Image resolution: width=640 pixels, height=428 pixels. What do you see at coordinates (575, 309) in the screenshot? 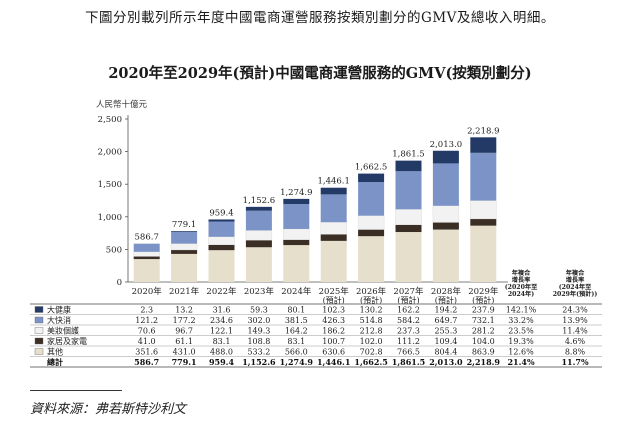
I see `cagr-cell: 24.3%` at bounding box center [575, 309].